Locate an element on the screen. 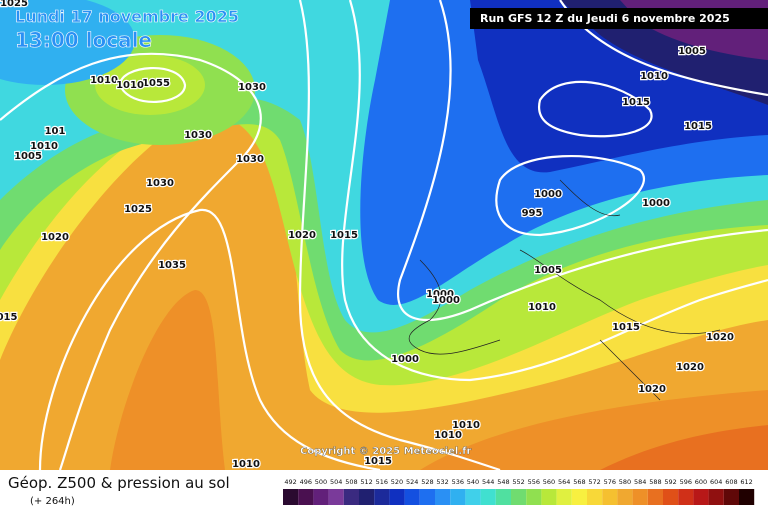  scale-label: 600 is located at coordinates (701, 482).